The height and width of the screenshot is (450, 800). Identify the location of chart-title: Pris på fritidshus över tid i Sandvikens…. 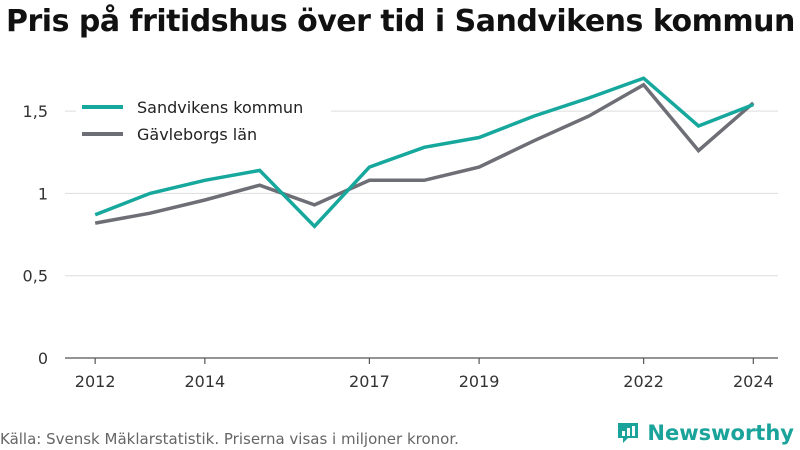
(400, 21).